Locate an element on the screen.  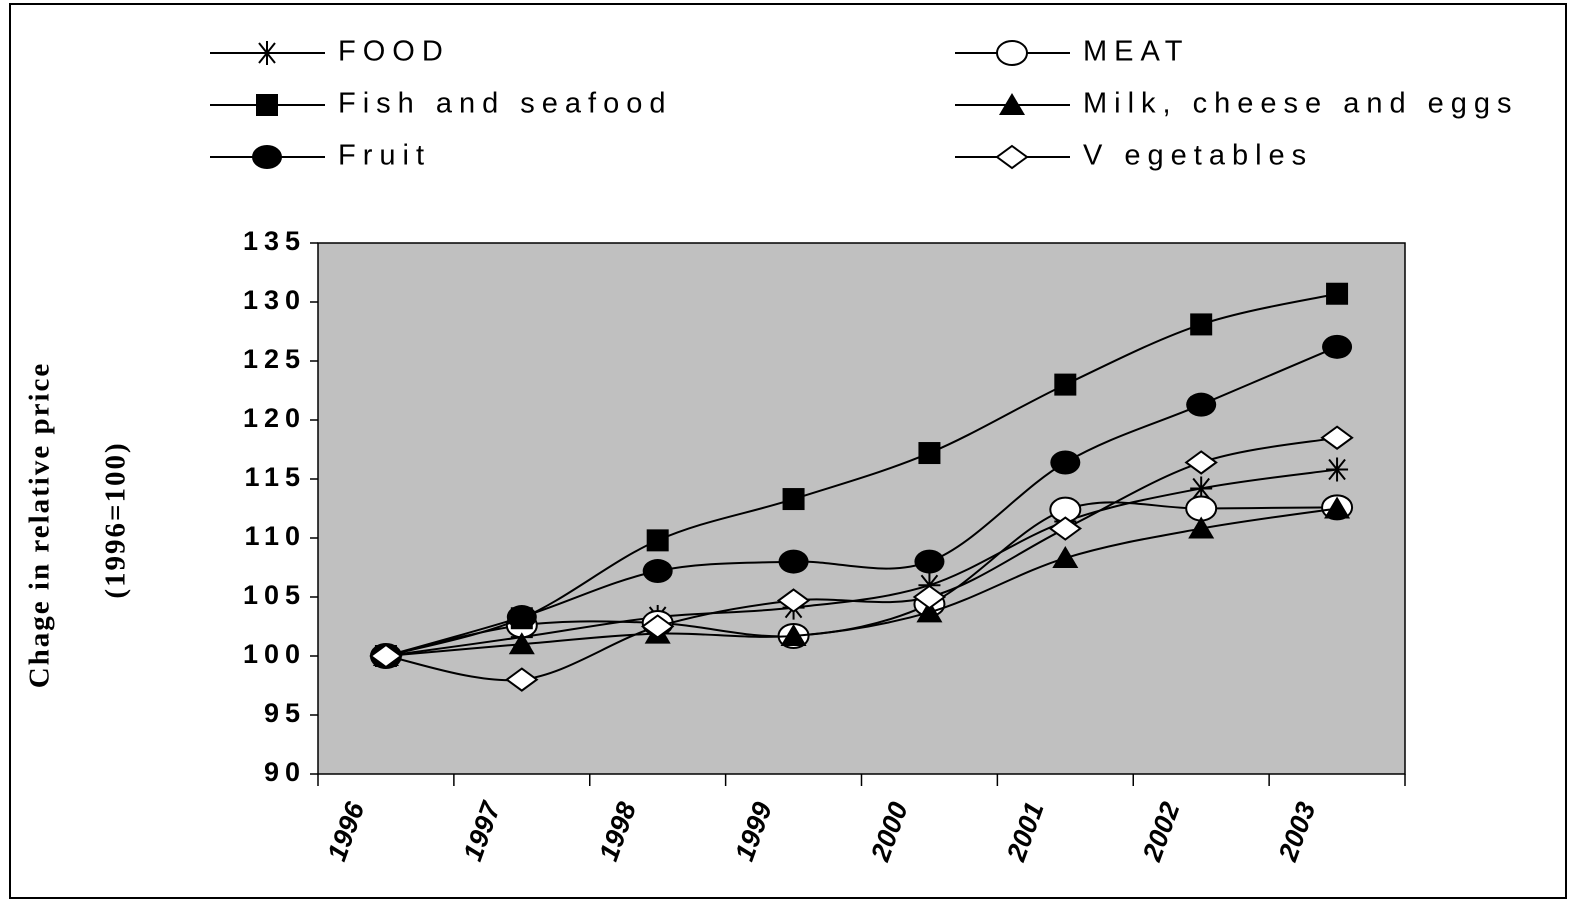
y-axis-label: Chage in relative price is located at coordinates (40, 525).